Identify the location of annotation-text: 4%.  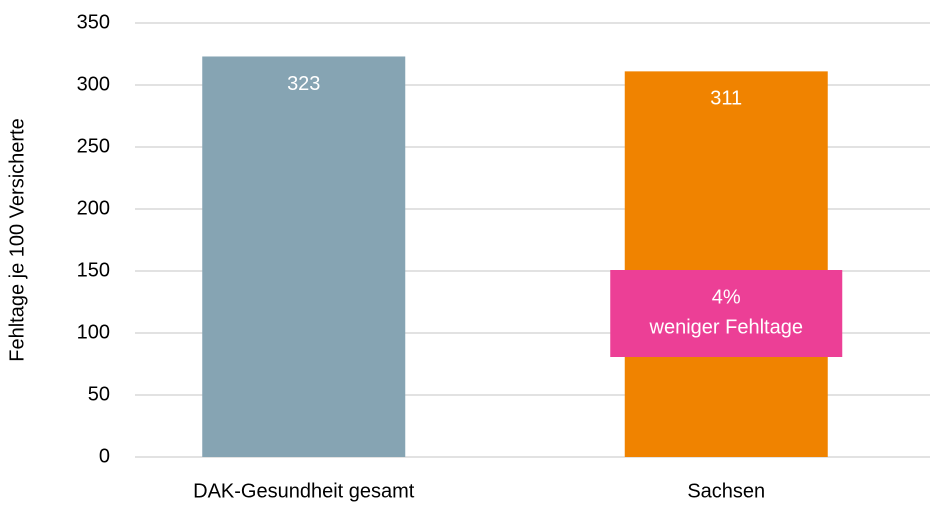
(726, 297).